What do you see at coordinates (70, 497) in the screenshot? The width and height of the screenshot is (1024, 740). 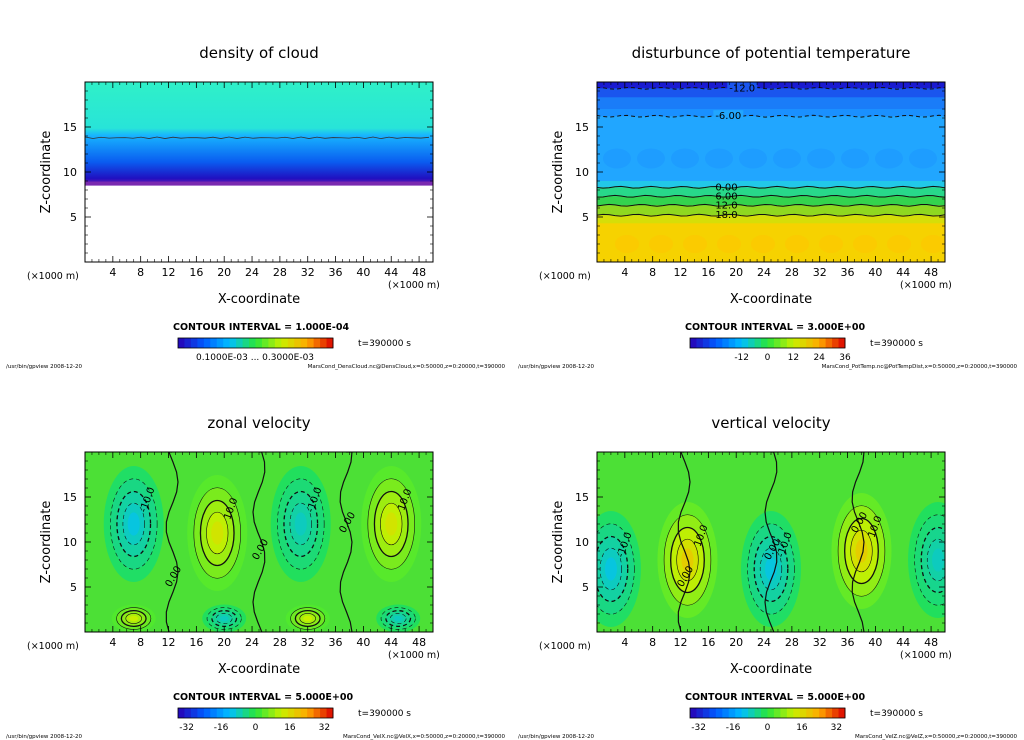 I see `y-tick-label: 15` at bounding box center [70, 497].